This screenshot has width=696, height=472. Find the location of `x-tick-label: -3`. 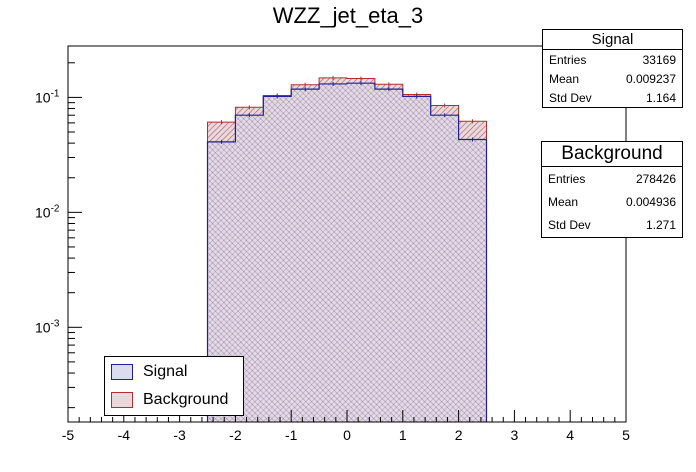

x-tick-label: -3 is located at coordinates (179, 435).